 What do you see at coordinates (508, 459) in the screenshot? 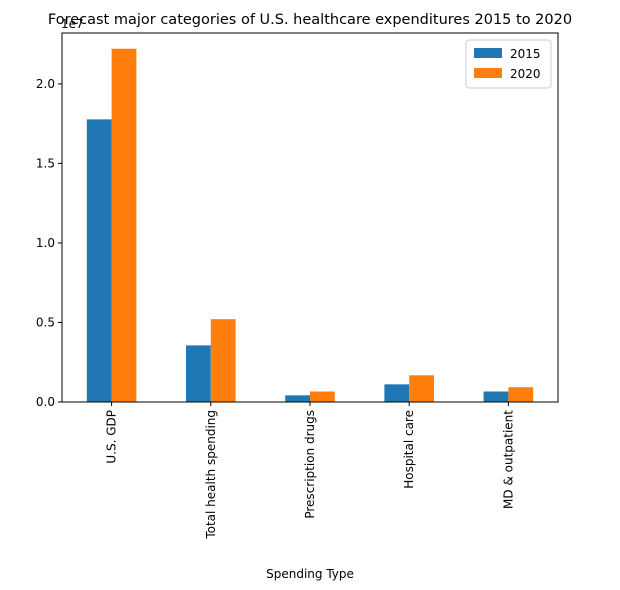
I see `x-tick-label-4: MD & outpatient` at bounding box center [508, 459].